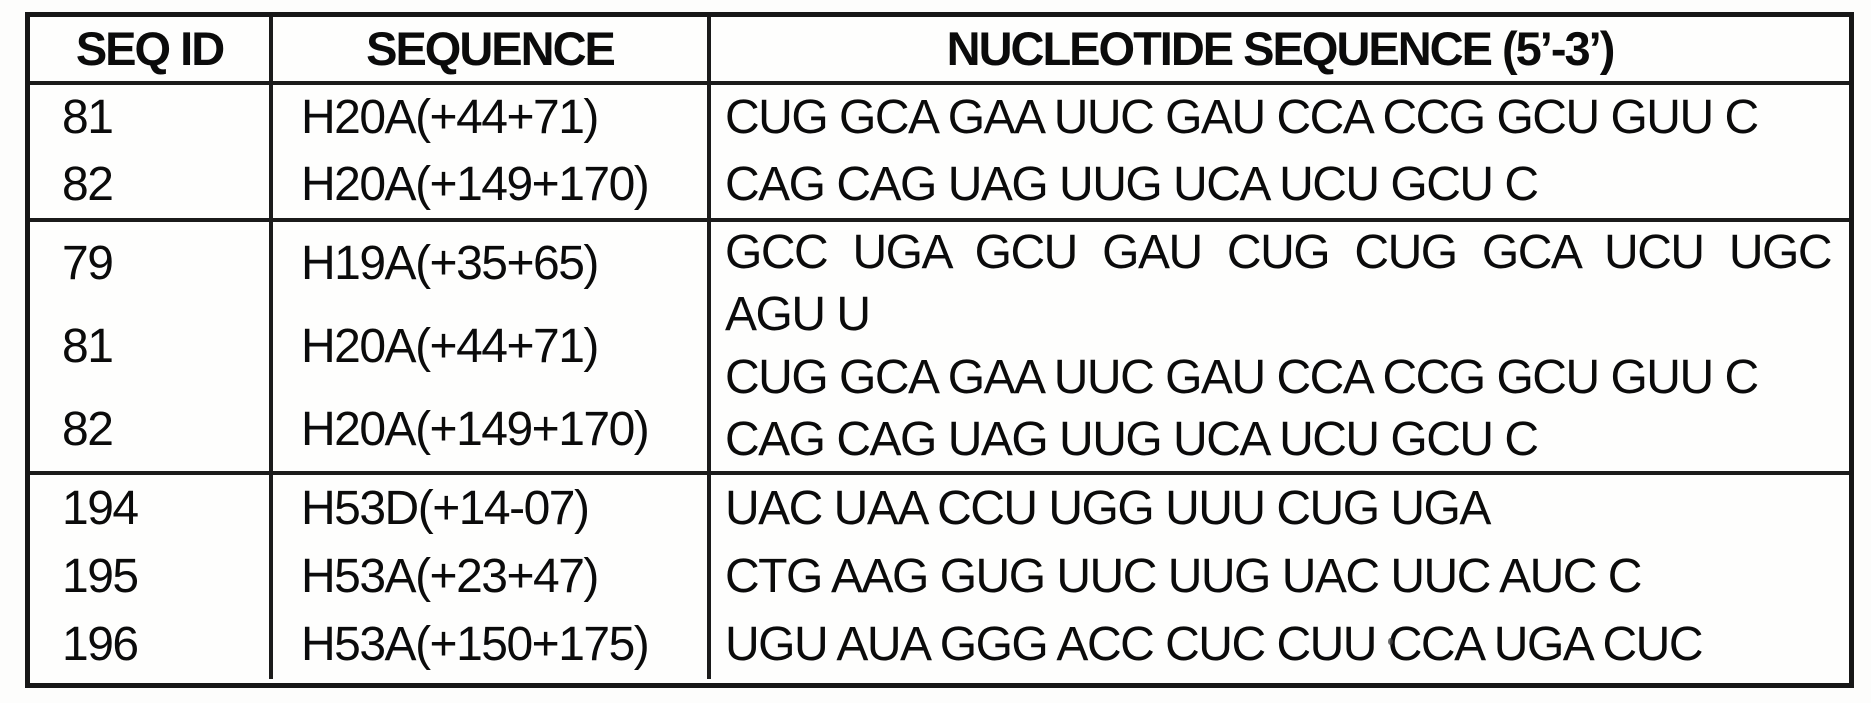  I want to click on group-2-sequence-cell: H19A(+35+65) H20A(+44+71) H20A(+149+170), so click(488, 346).